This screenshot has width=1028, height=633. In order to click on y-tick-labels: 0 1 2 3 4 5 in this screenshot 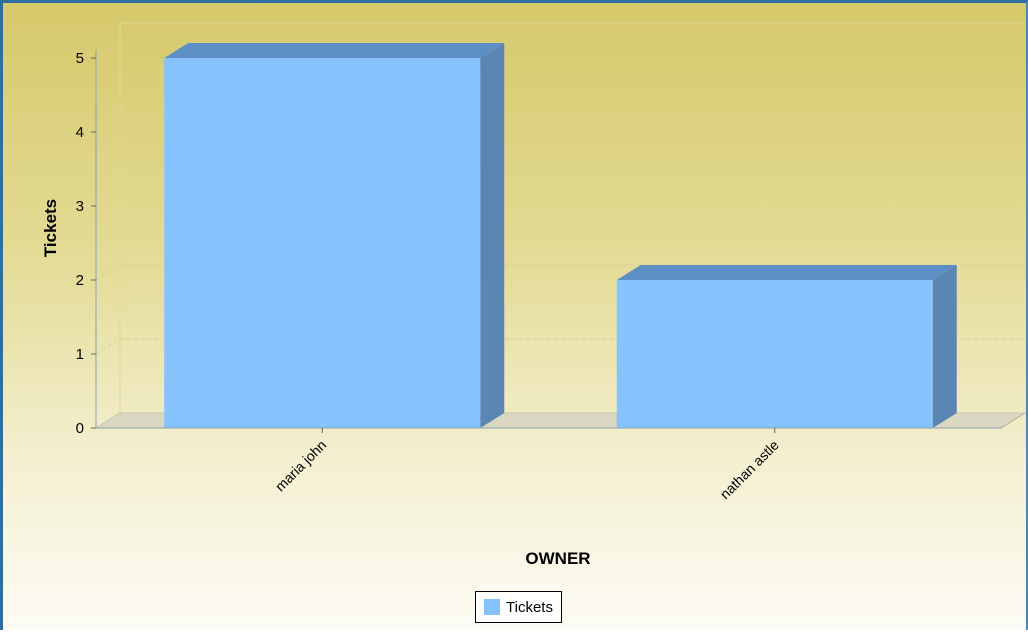, I will do `click(80, 243)`.